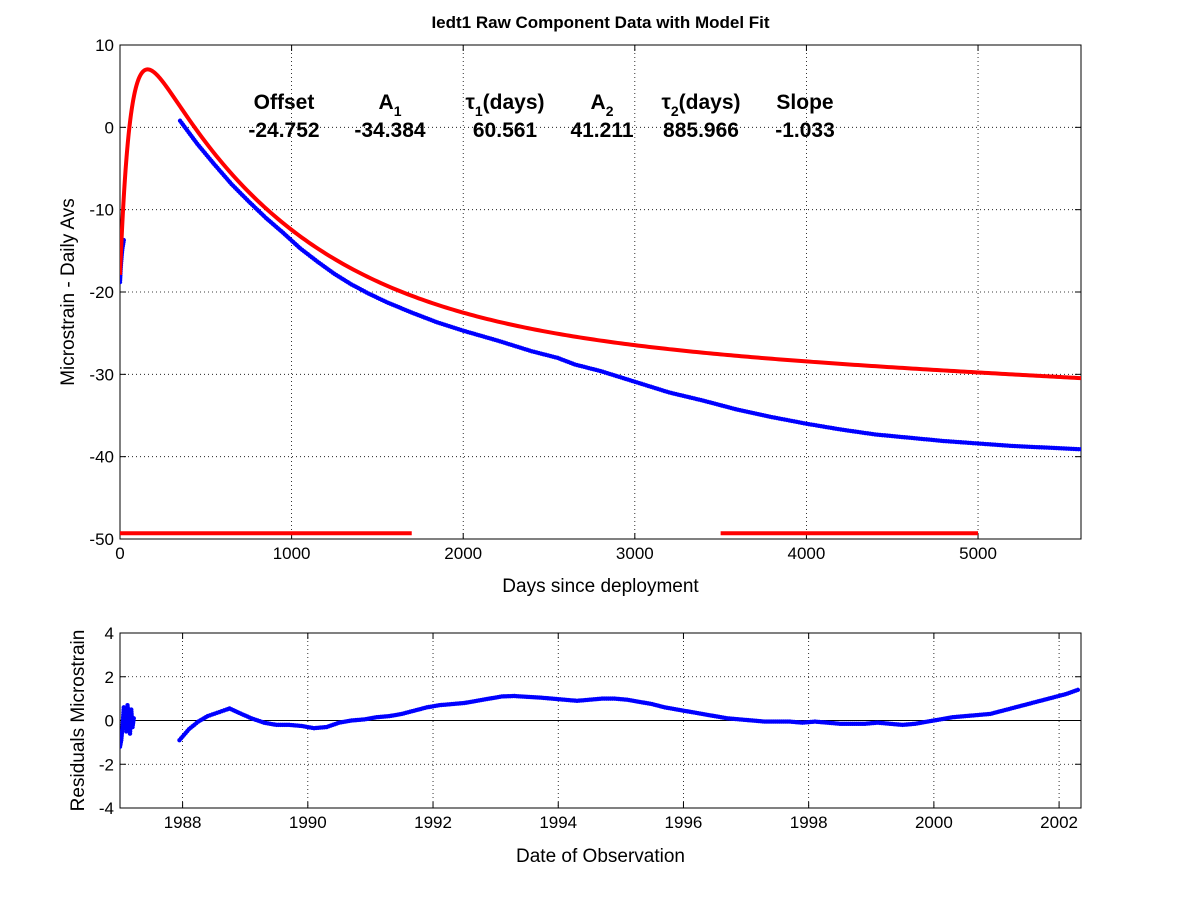 This screenshot has width=1200, height=900. I want to click on y-axis-label: Microstrain - Daily Avs, so click(68, 292).